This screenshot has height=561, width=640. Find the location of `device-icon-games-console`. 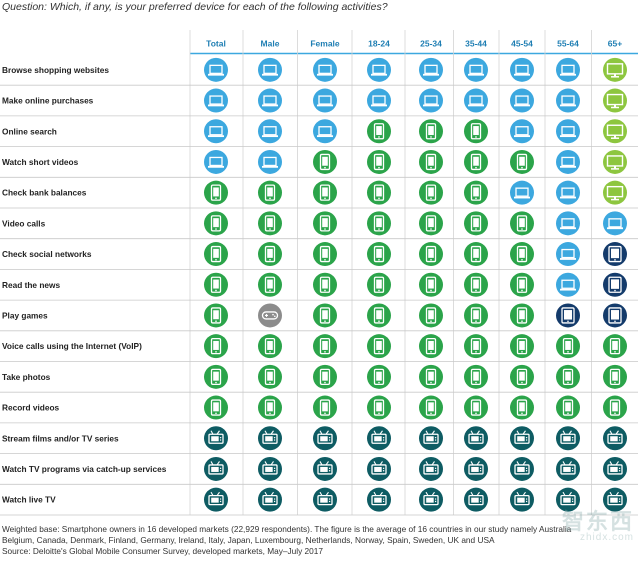

device-icon-games-console is located at coordinates (270, 315).